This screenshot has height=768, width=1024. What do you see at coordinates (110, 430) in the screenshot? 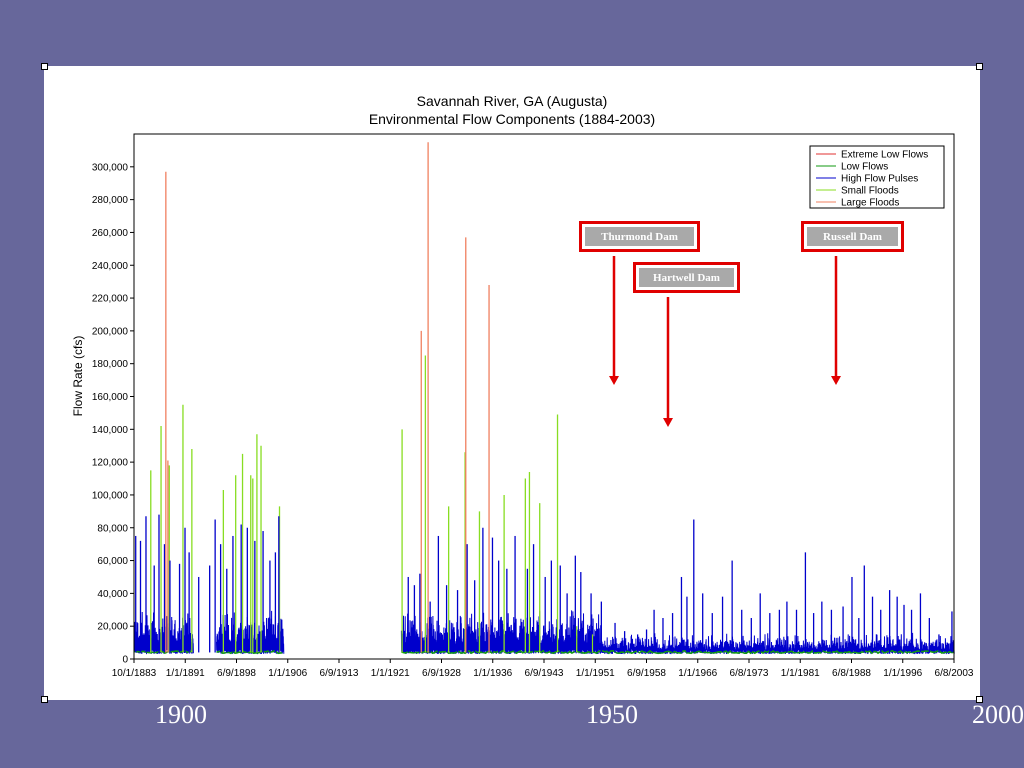
I see `y-tick-label: 140,000` at bounding box center [110, 430].